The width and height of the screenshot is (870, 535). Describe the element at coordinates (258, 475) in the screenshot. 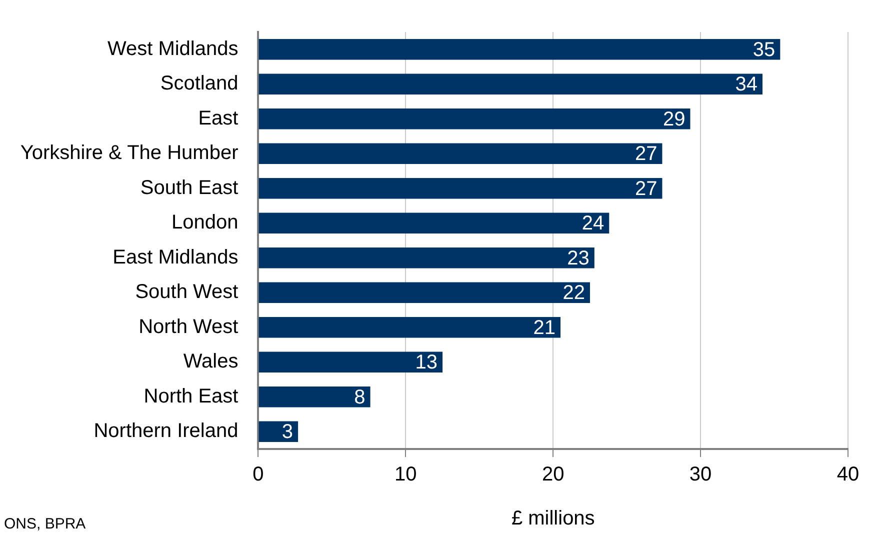

I see `x-tick-label: 0` at that location.